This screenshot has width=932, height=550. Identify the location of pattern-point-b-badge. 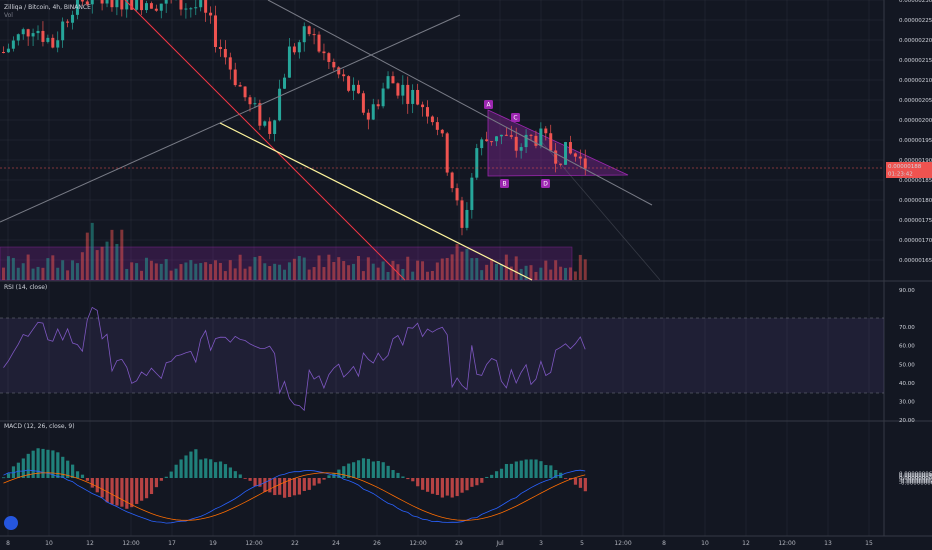
(504, 183).